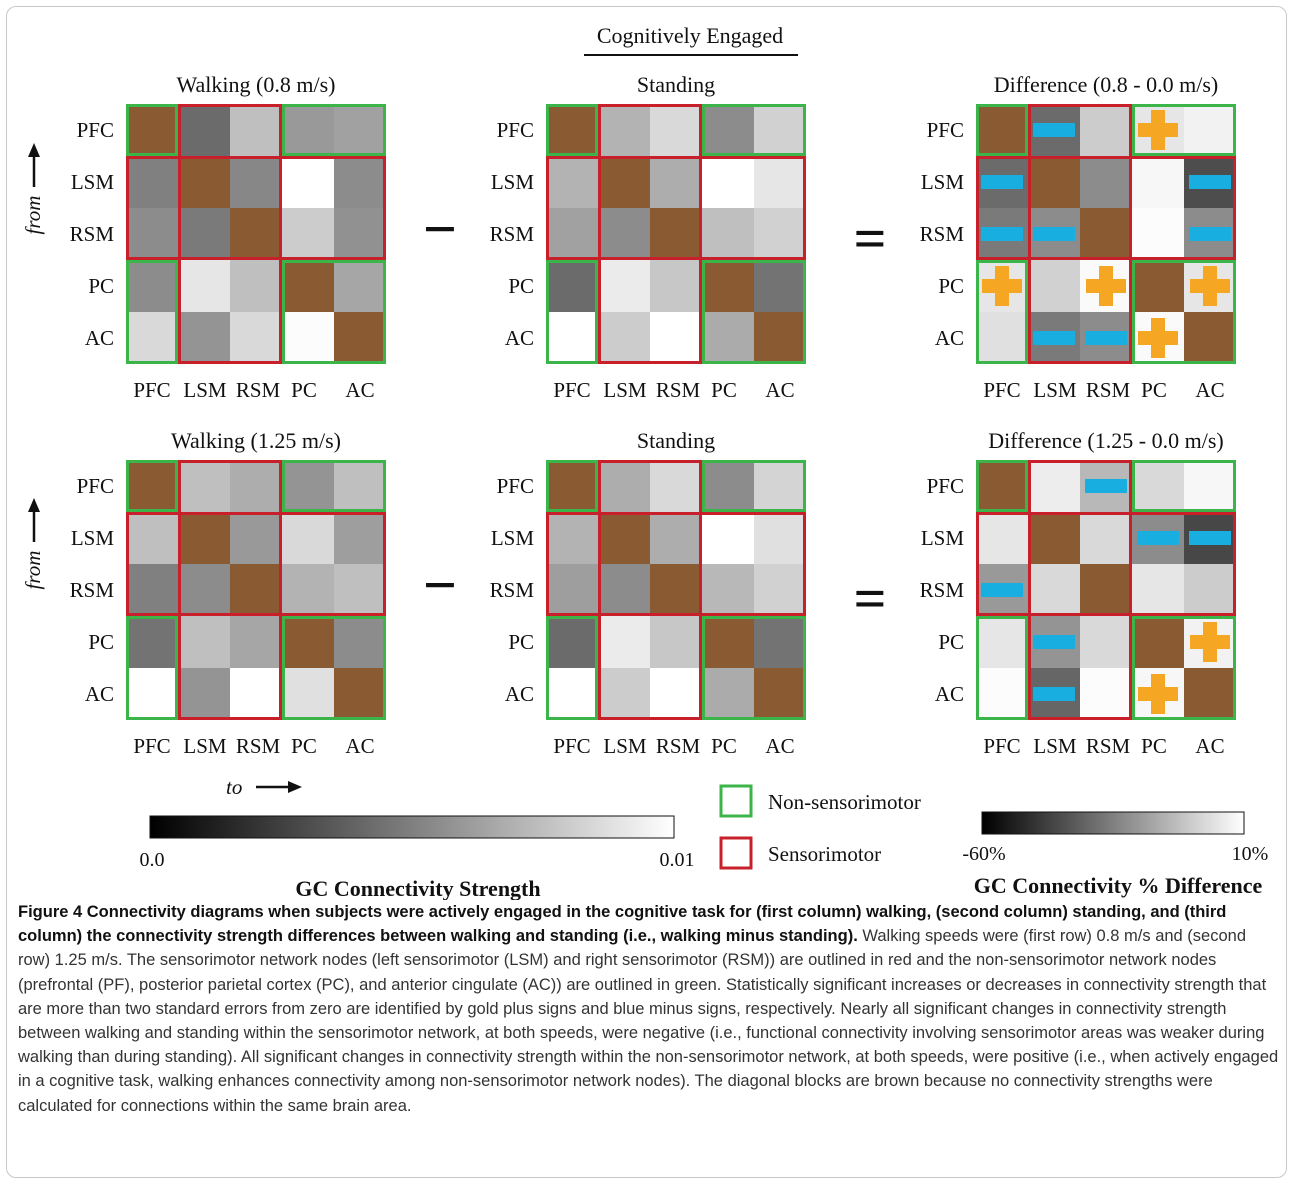 The image size is (1295, 1186). What do you see at coordinates (736, 801) in the screenshot?
I see `outline-legend-swatch` at bounding box center [736, 801].